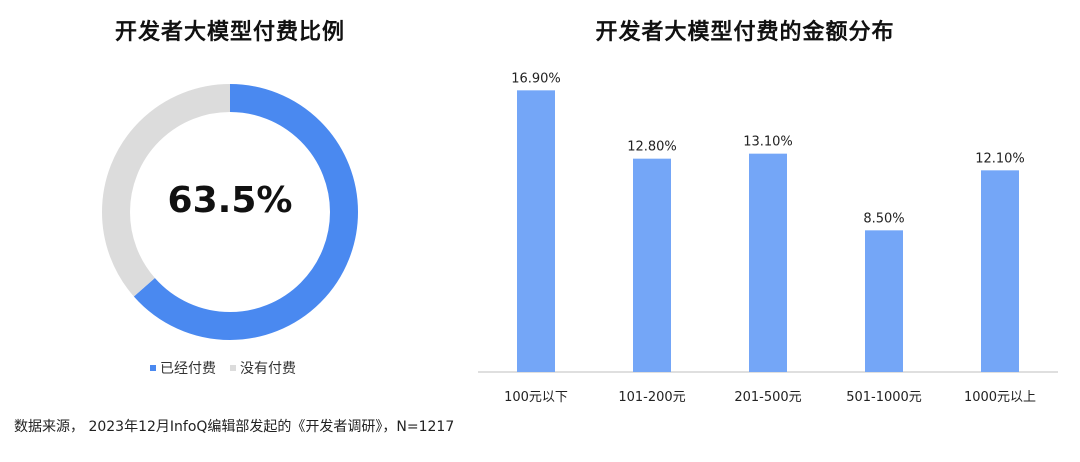 The height and width of the screenshot is (462, 1080). I want to click on bar-data-label-4: 8.50%, so click(883, 218).